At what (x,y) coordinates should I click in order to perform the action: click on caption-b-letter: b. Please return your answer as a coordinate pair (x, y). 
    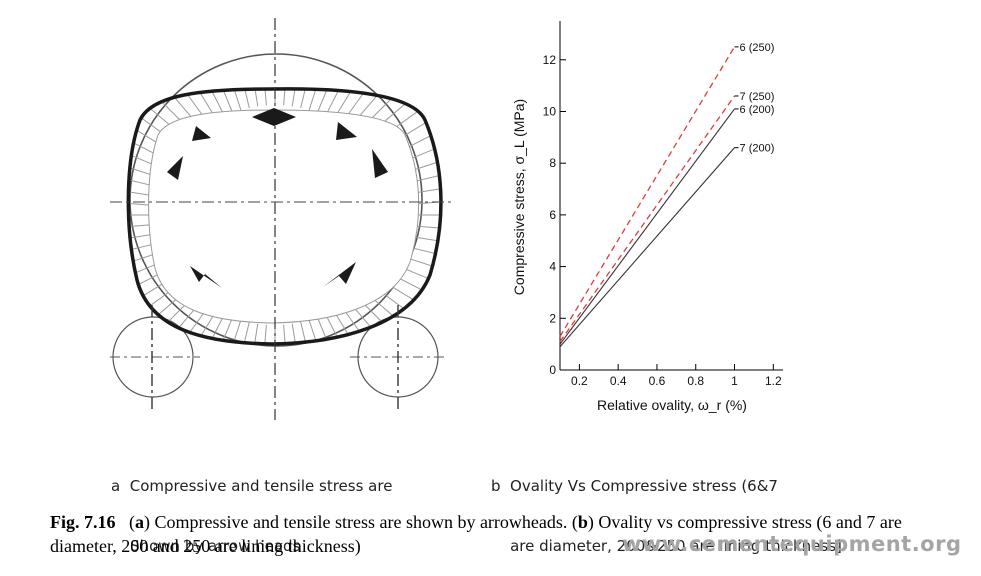
    Looking at the image, I should click on (582, 522).